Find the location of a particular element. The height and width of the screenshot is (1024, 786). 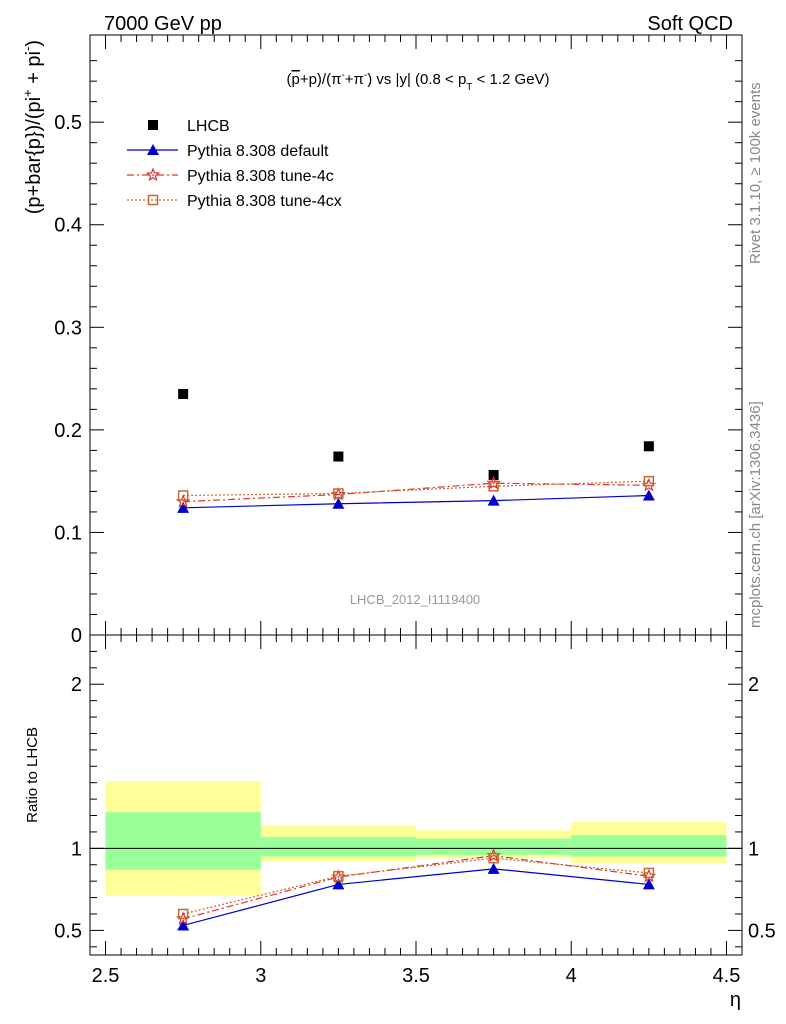

y-tick-label: 0 is located at coordinates (76, 636).